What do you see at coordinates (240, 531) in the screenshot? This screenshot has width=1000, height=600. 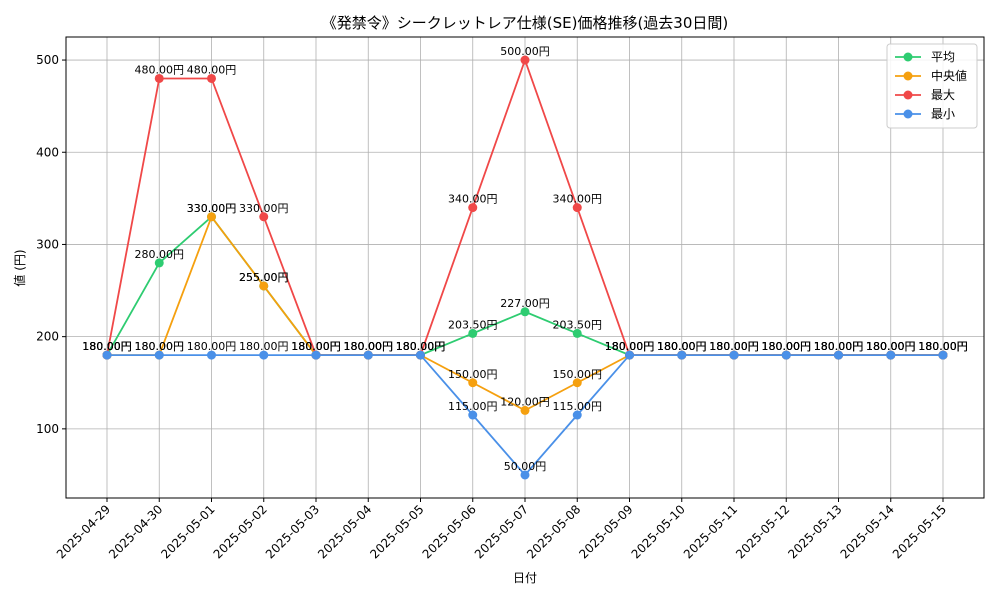 I see `x-tick-label: 2025-05-02` at bounding box center [240, 531].